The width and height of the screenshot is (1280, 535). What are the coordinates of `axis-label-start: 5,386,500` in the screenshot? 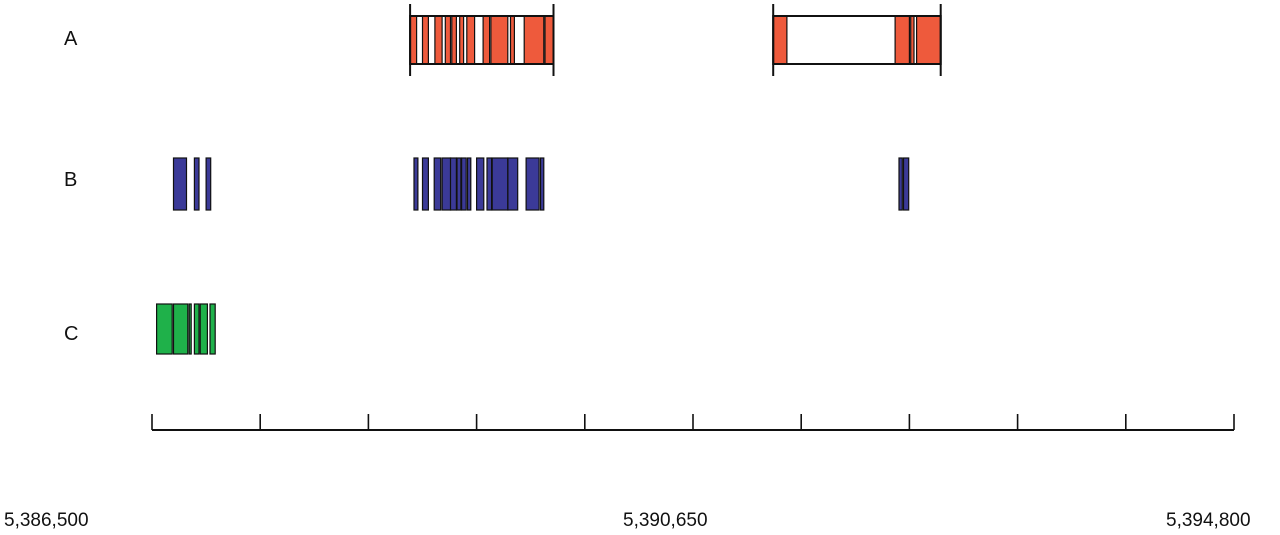 It's located at (46, 520).